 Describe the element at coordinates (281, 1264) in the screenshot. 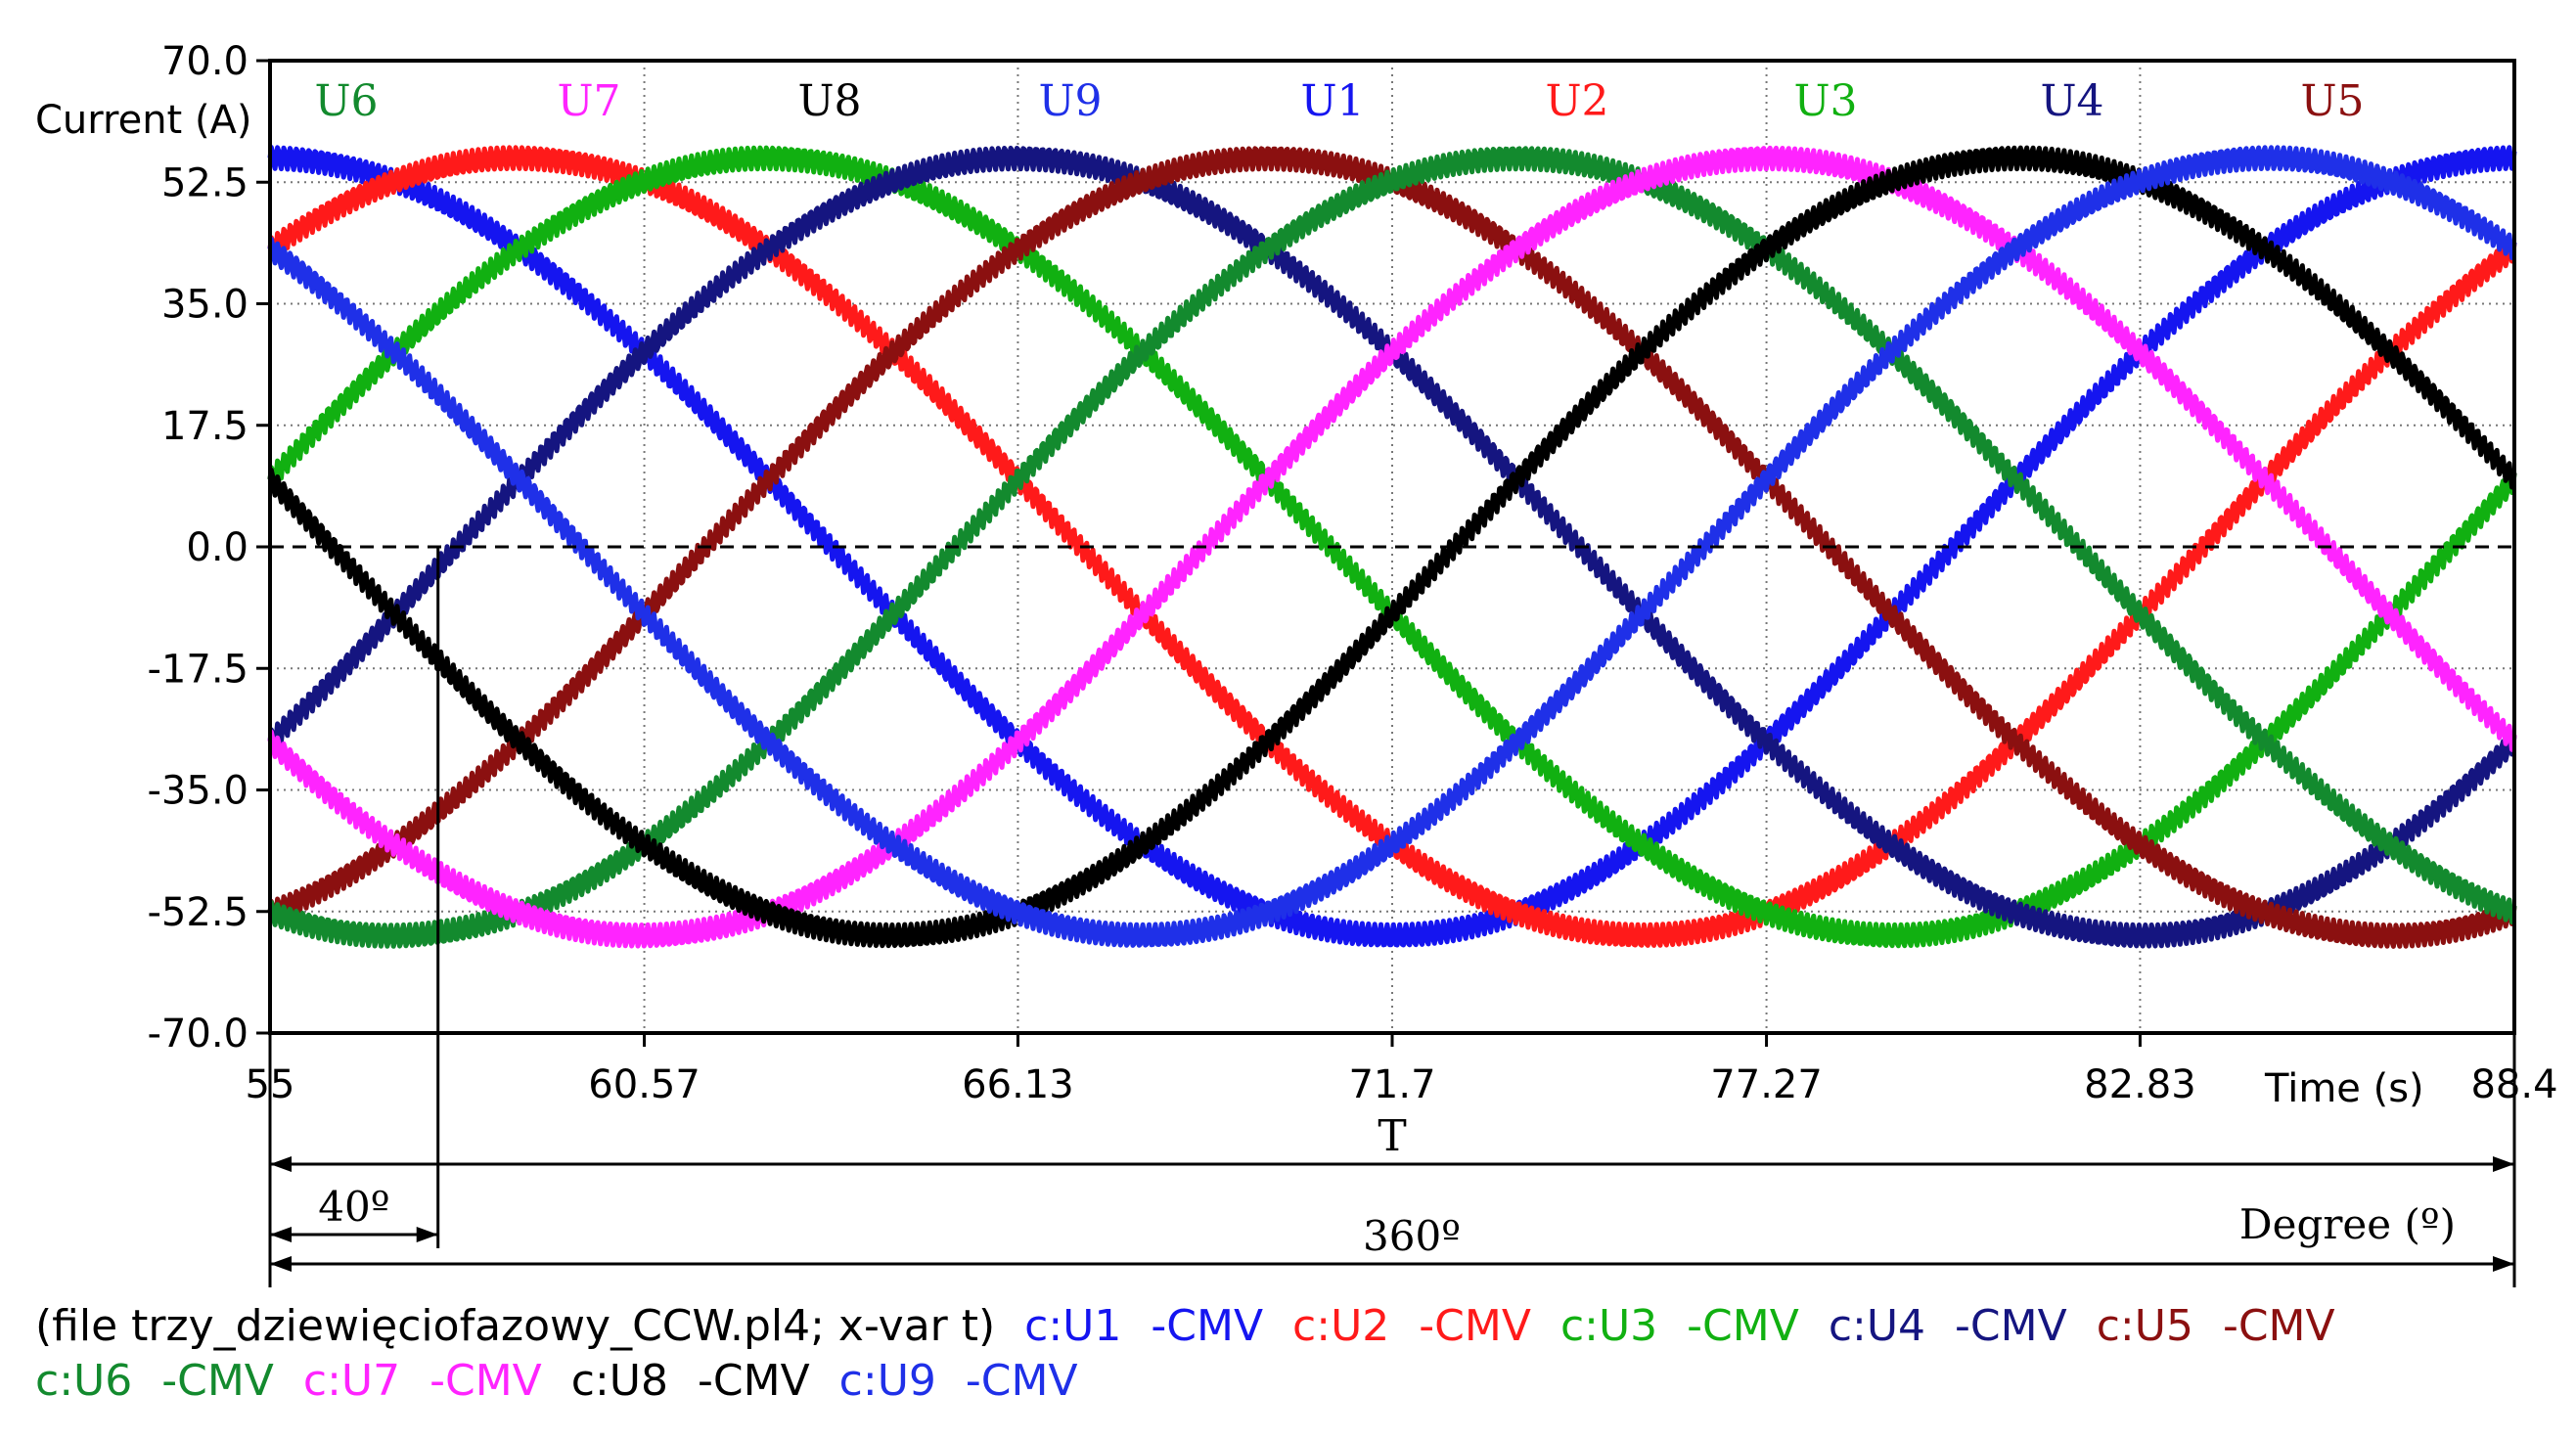

I see `dim-360-arrow-head-left` at that location.